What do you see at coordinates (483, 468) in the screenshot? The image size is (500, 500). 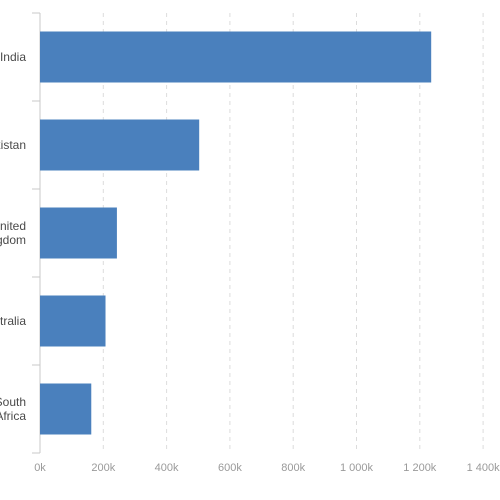 I see `x-tick-label: 1 400k` at bounding box center [483, 468].